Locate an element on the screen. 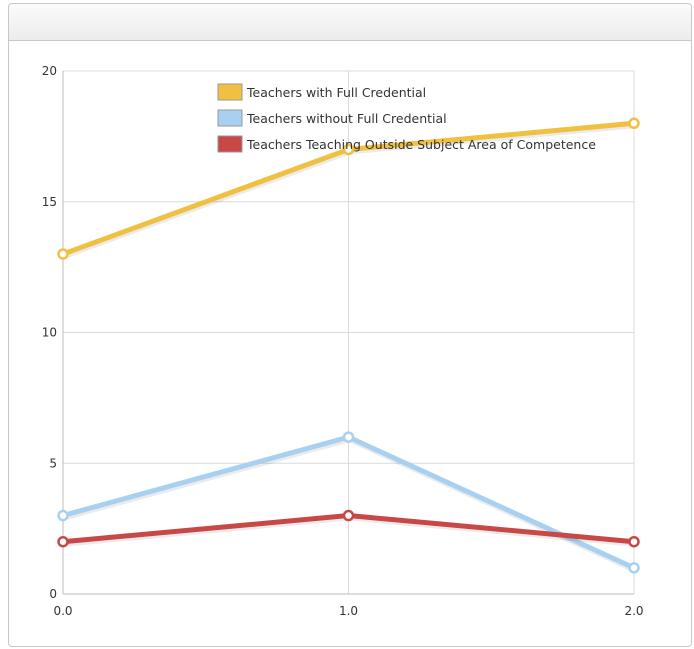  x-tick-label: 2.0 is located at coordinates (633, 611).